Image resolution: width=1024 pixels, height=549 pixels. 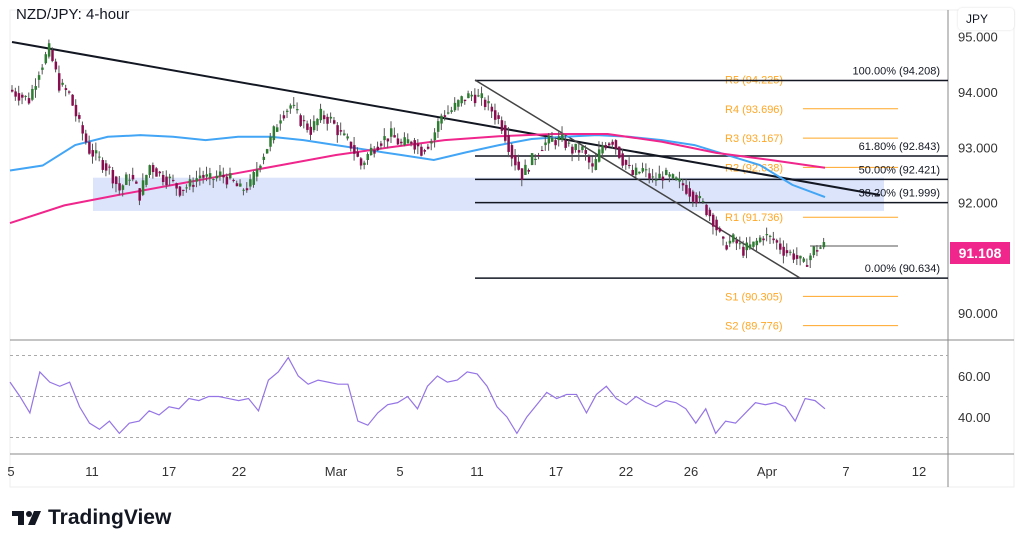 I want to click on chart-title: NZD/JPY: 4-hour, so click(x=73, y=14).